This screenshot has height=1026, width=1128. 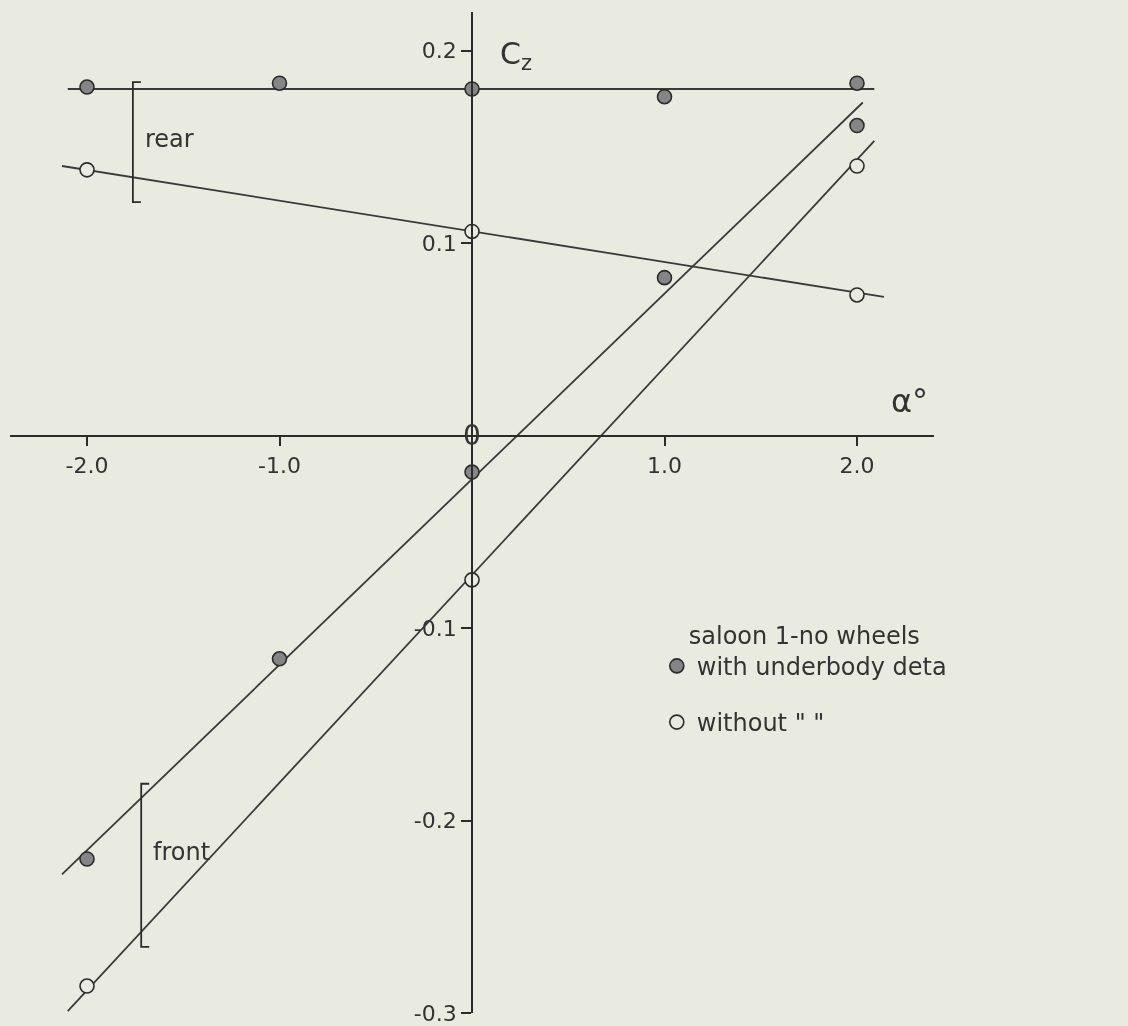 What do you see at coordinates (910, 401) in the screenshot?
I see `x-axis-title: α°` at bounding box center [910, 401].